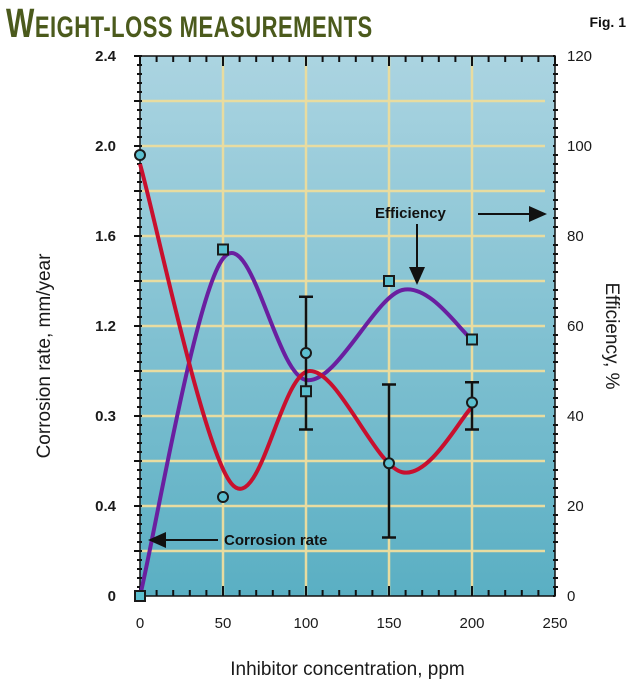 This screenshot has width=640, height=691. What do you see at coordinates (275, 540) in the screenshot?
I see `annotation-corrosion-rate: Corrosion rate` at bounding box center [275, 540].